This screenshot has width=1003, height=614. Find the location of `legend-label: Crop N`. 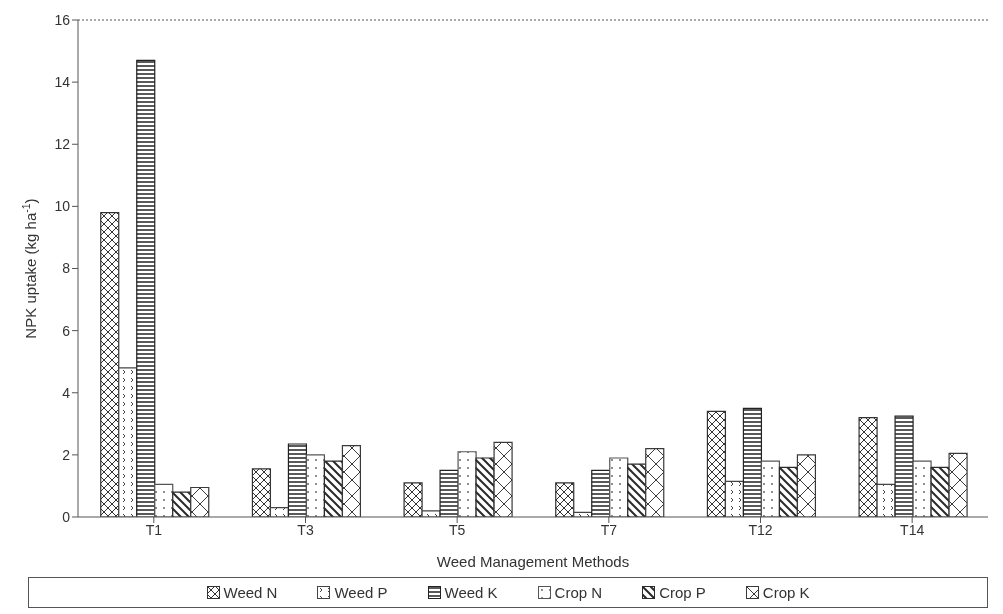

legend-label: Crop N is located at coordinates (578, 592).